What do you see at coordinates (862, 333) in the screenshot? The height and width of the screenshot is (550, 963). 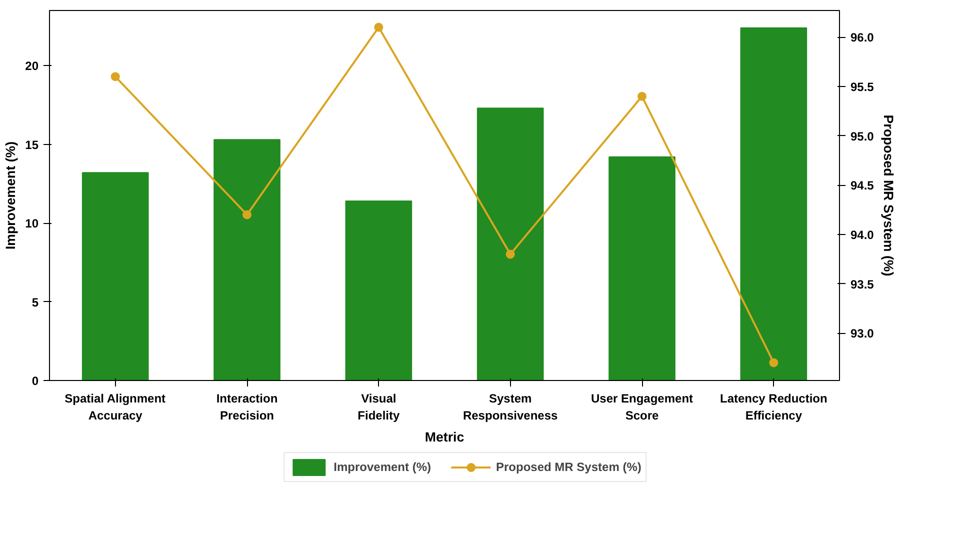 I see `y2-tick-label: 93.0` at bounding box center [862, 333].